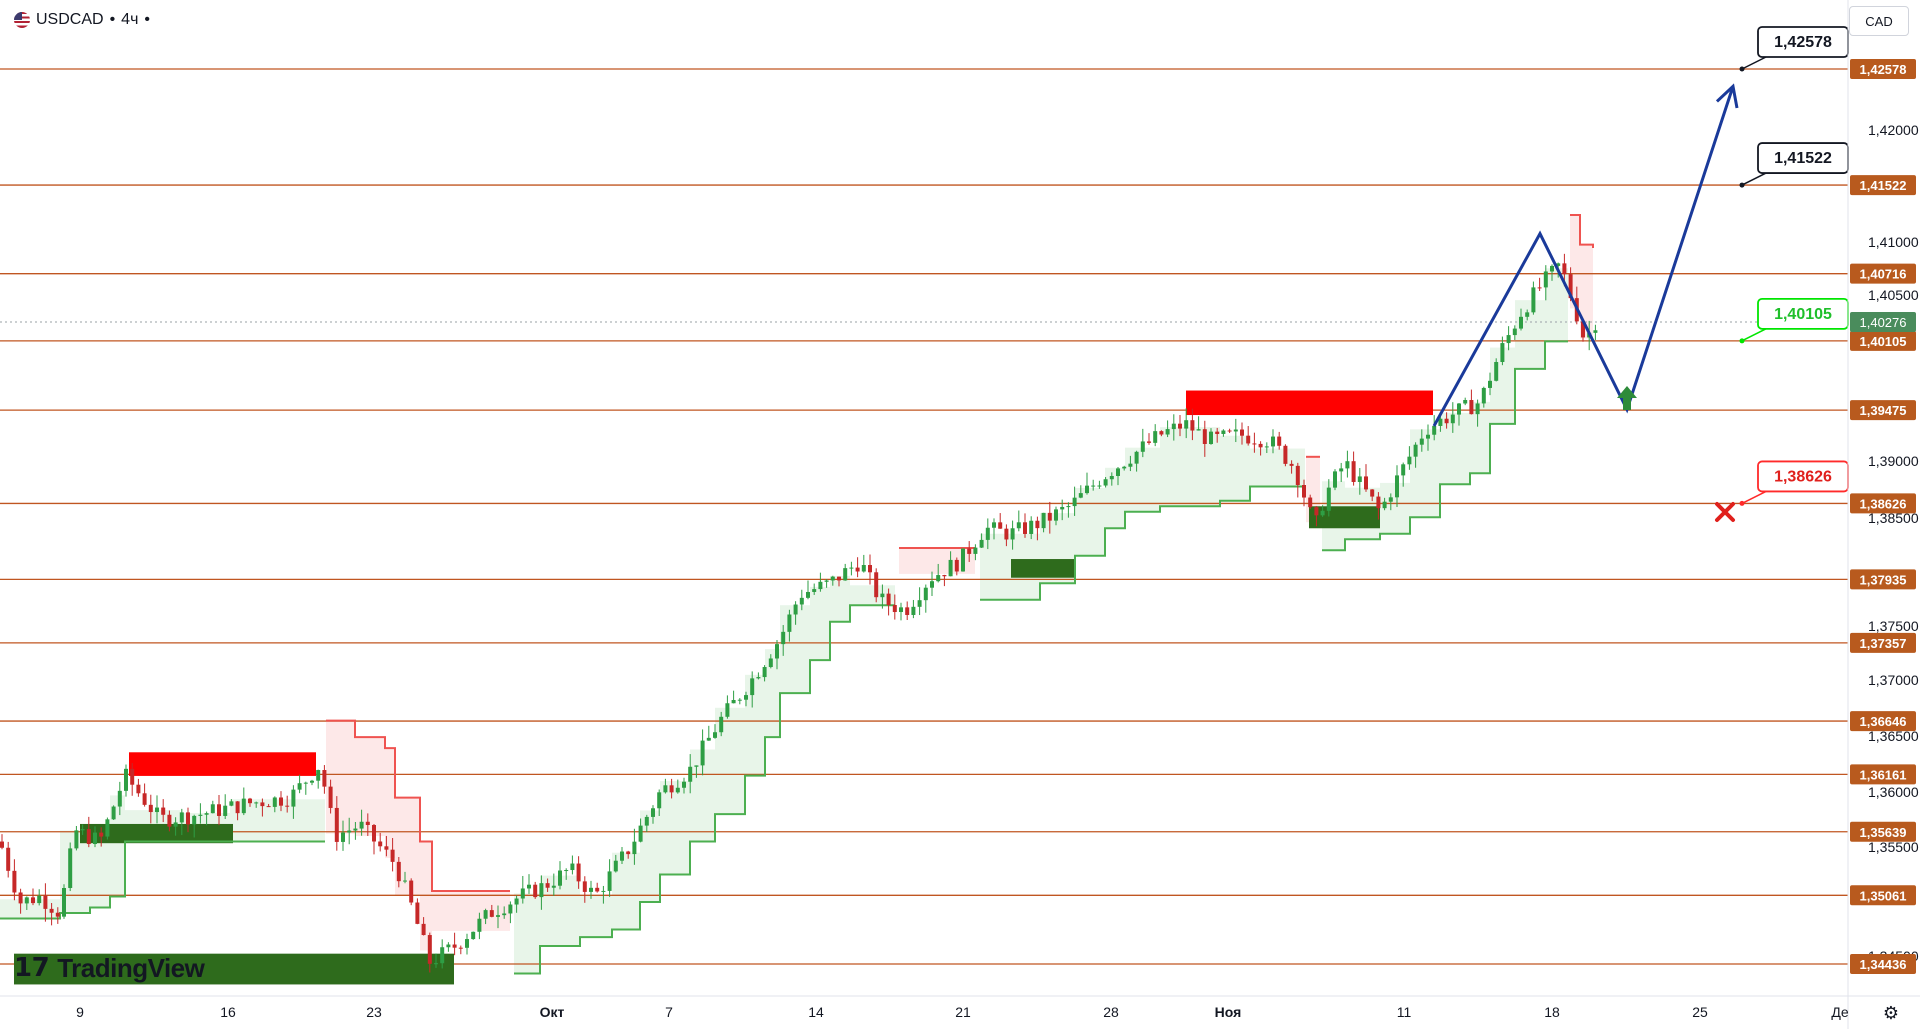 The width and height of the screenshot is (1920, 1029). What do you see at coordinates (1883, 69) in the screenshot?
I see `level-price-label: 1,42578` at bounding box center [1883, 69].